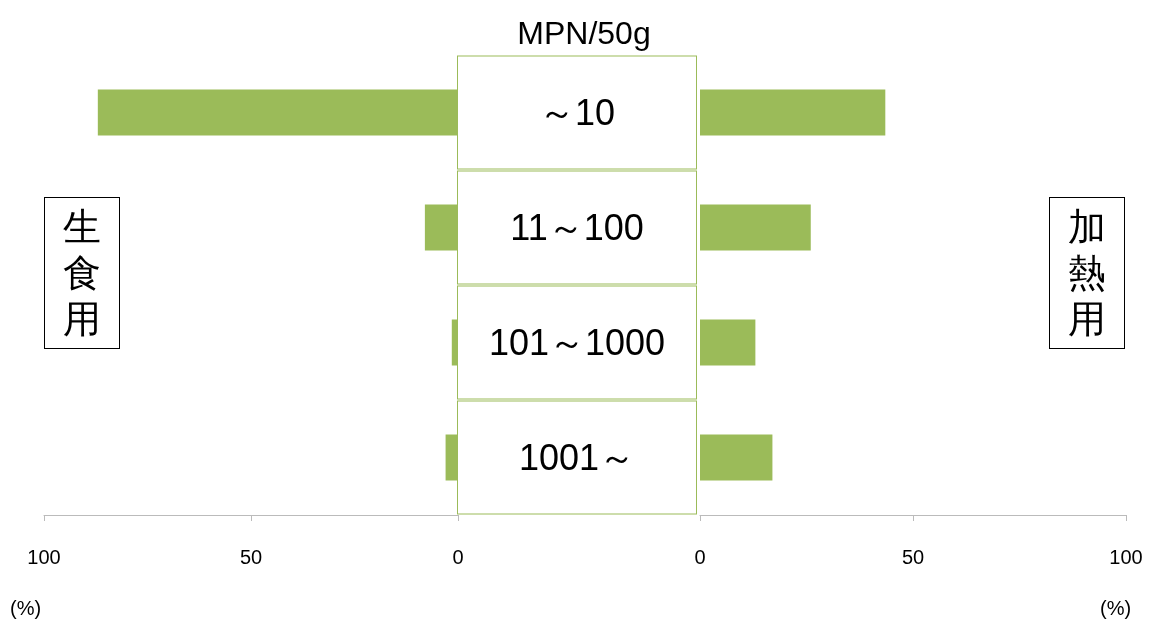 Image resolution: width=1158 pixels, height=629 pixels. I want to click on text: MPN/50g, so click(584, 33).